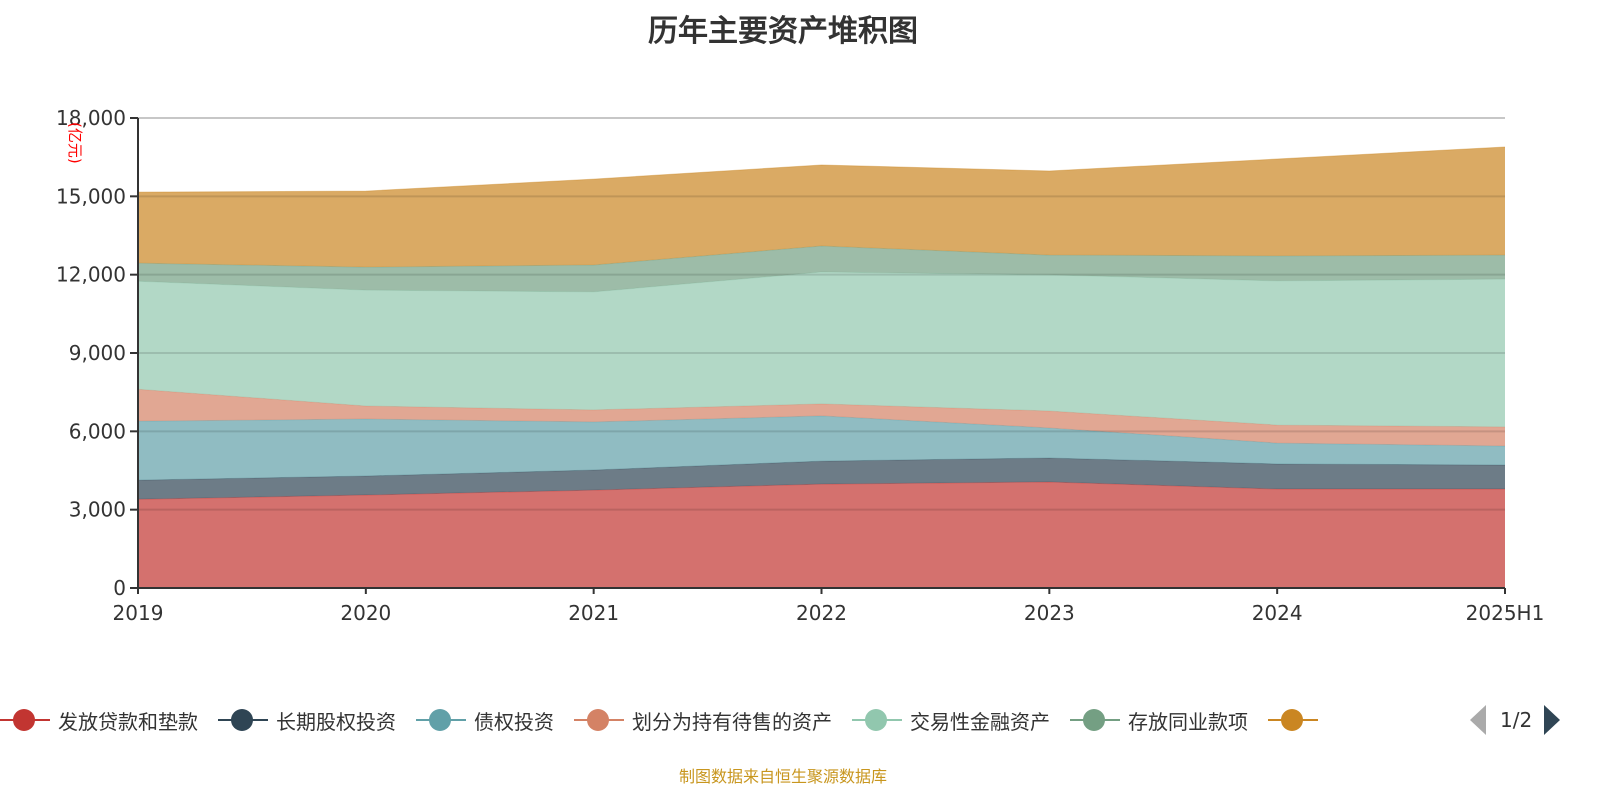 The image size is (1600, 800). What do you see at coordinates (128, 721) in the screenshot?
I see `legend-label: 发放贷款和垫款` at bounding box center [128, 721].